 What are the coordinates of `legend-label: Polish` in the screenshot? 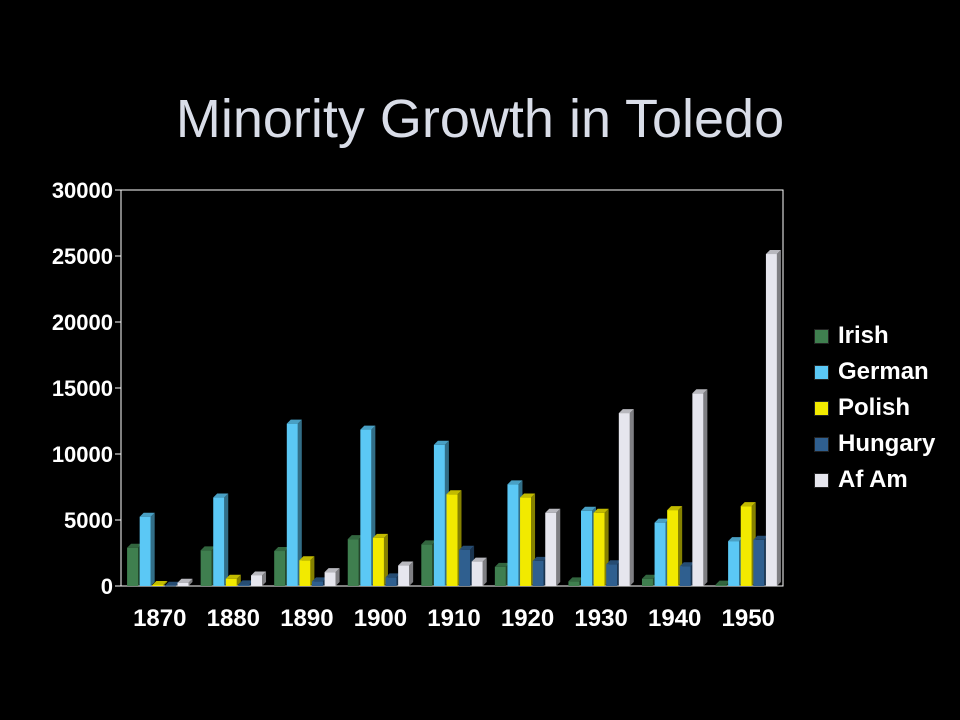 It's located at (874, 407).